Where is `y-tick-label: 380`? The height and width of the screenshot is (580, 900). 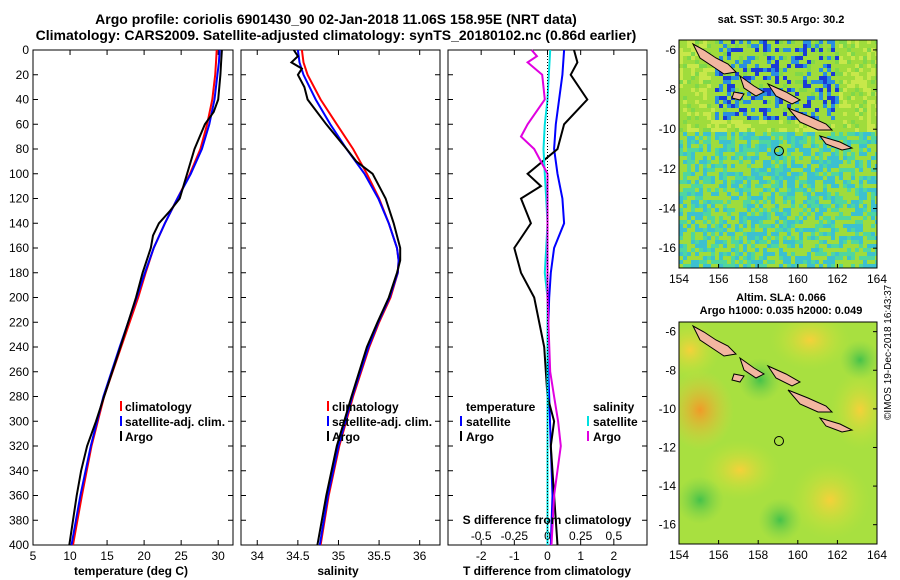 y-tick-label: 380 is located at coordinates (19, 520).